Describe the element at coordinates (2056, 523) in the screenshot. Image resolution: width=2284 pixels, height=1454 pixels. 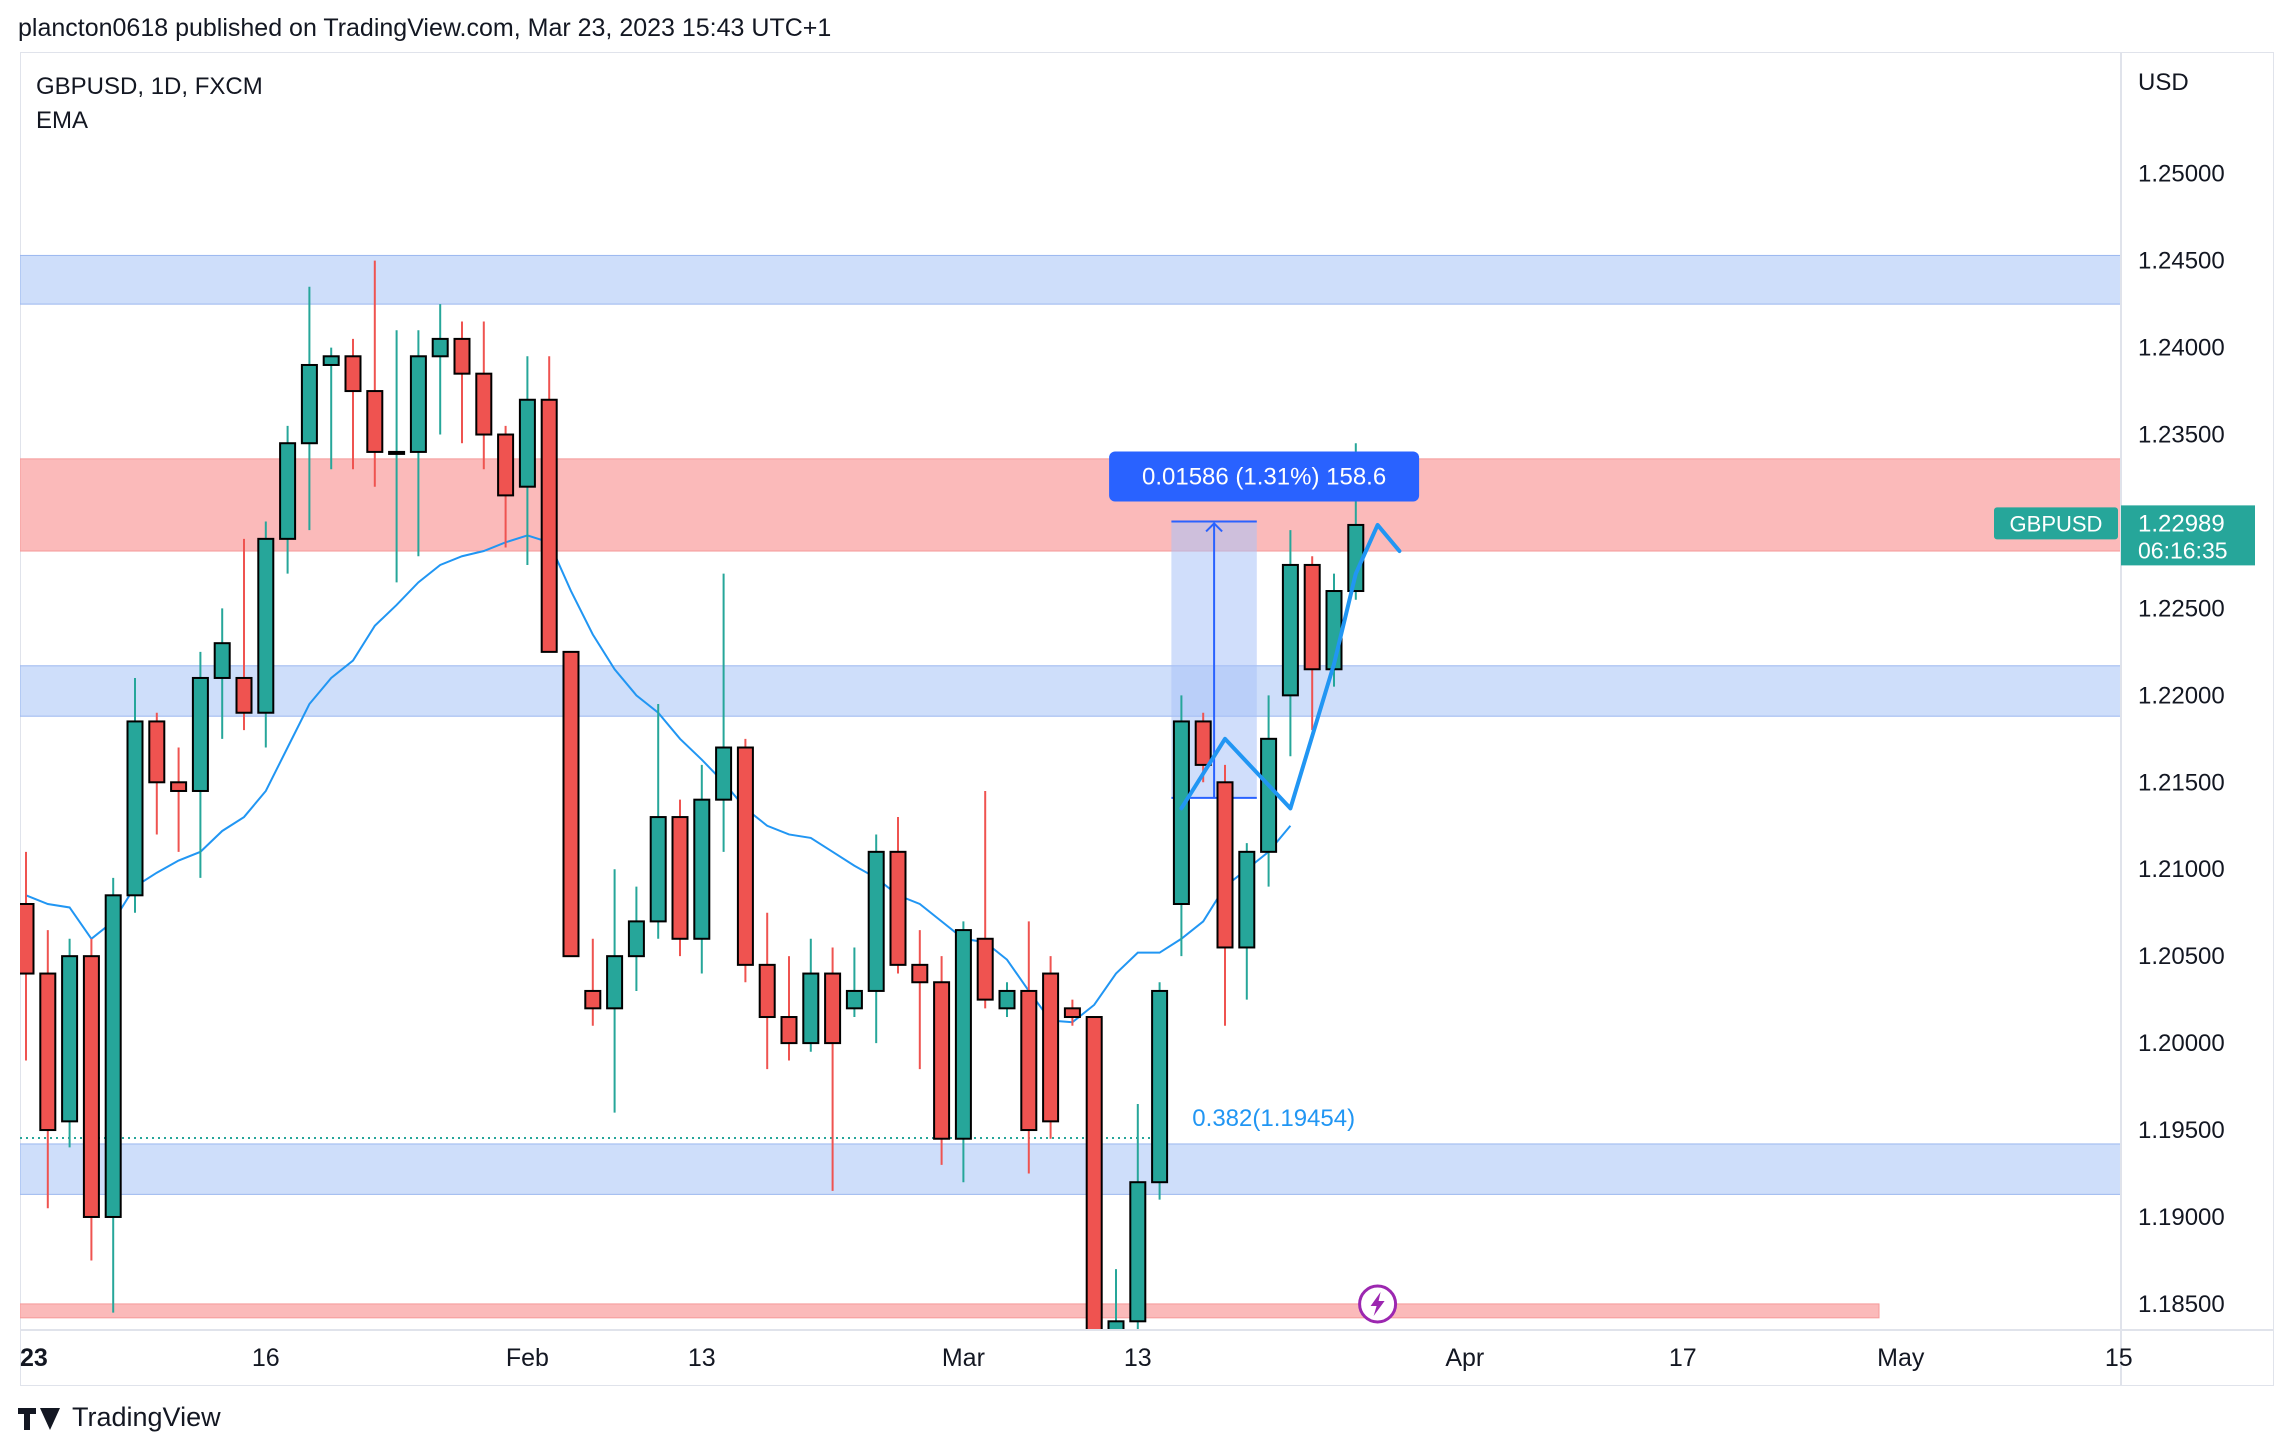
I see `symbol-tag-box` at that location.